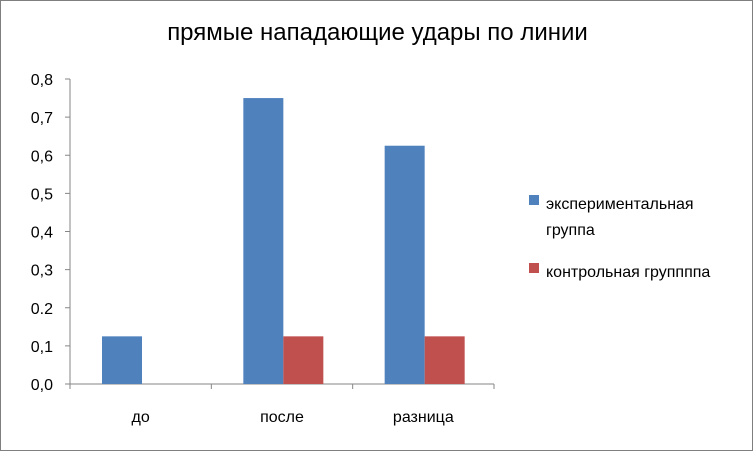 The height and width of the screenshot is (451, 753). I want to click on y-tick-label: 0,0, so click(42, 385).